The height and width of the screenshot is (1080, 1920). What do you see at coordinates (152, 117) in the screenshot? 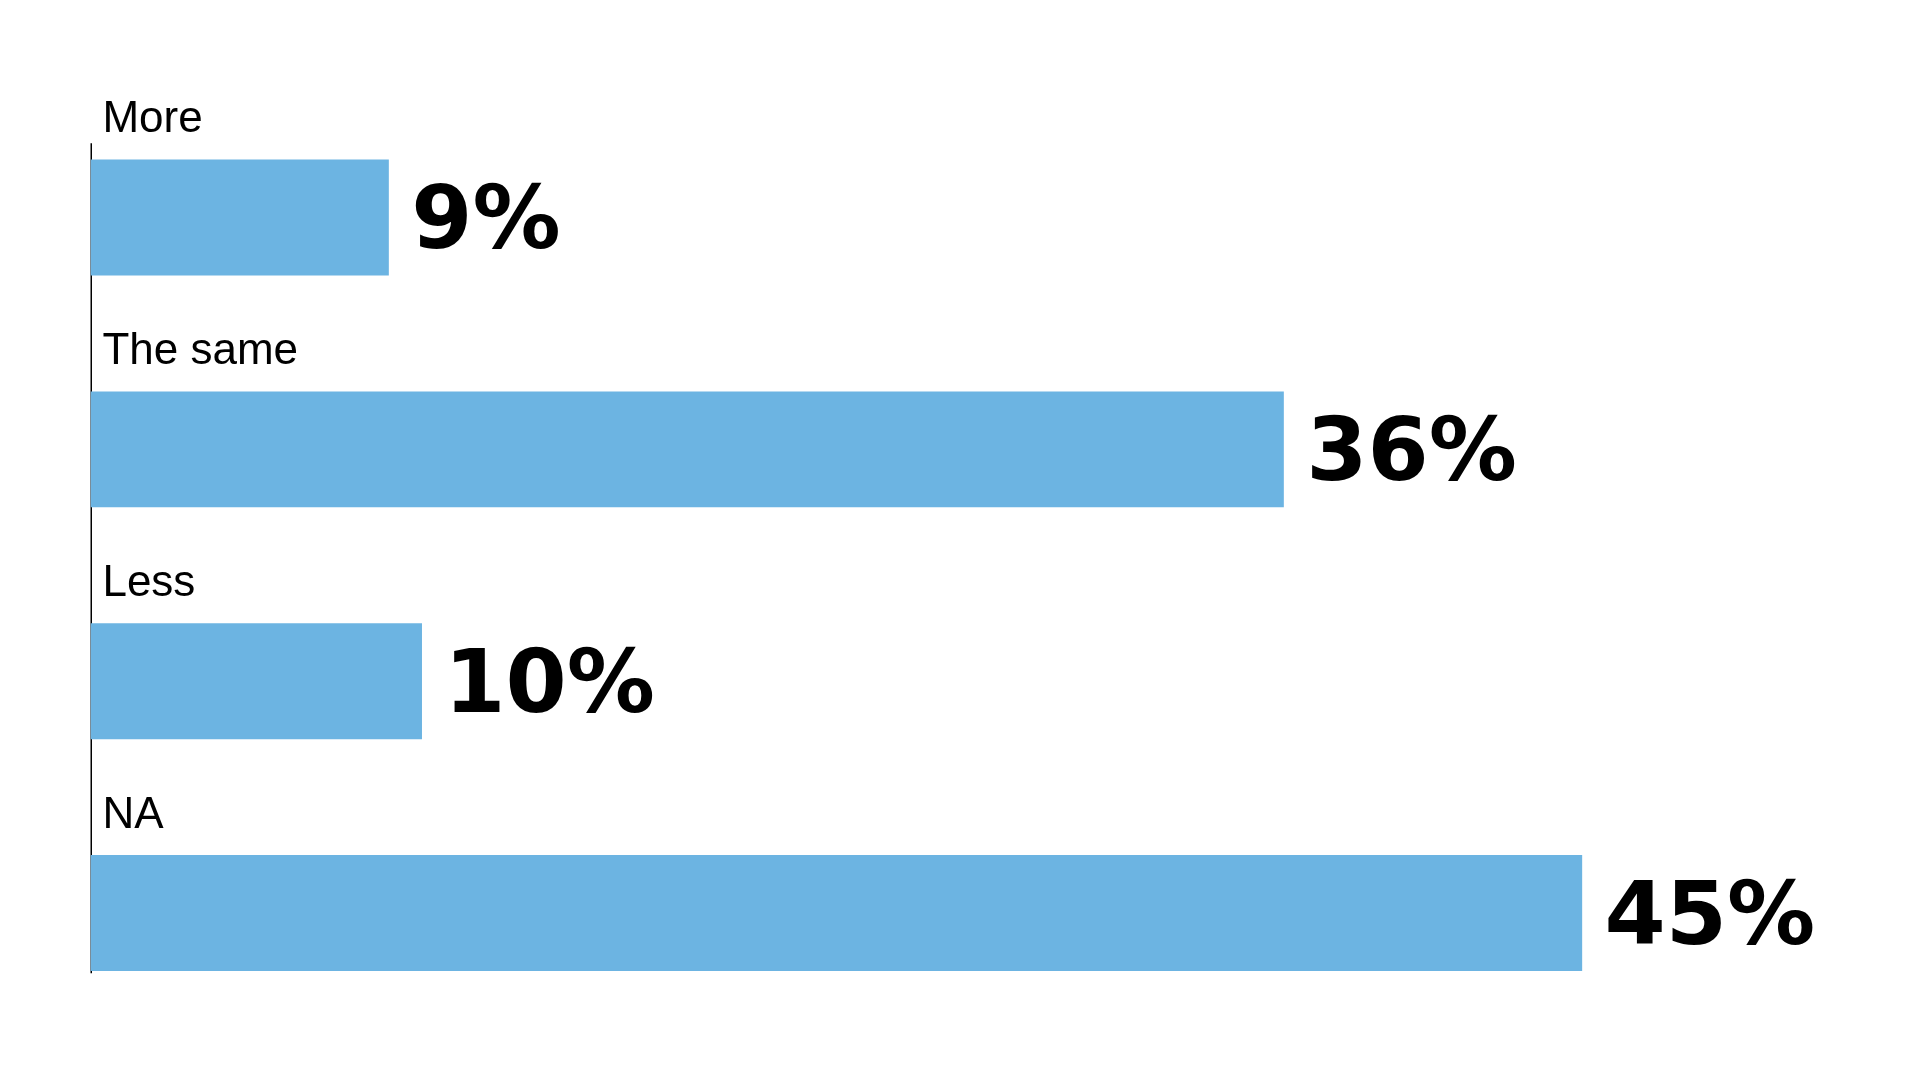
I see `y-tick-label: More` at bounding box center [152, 117].